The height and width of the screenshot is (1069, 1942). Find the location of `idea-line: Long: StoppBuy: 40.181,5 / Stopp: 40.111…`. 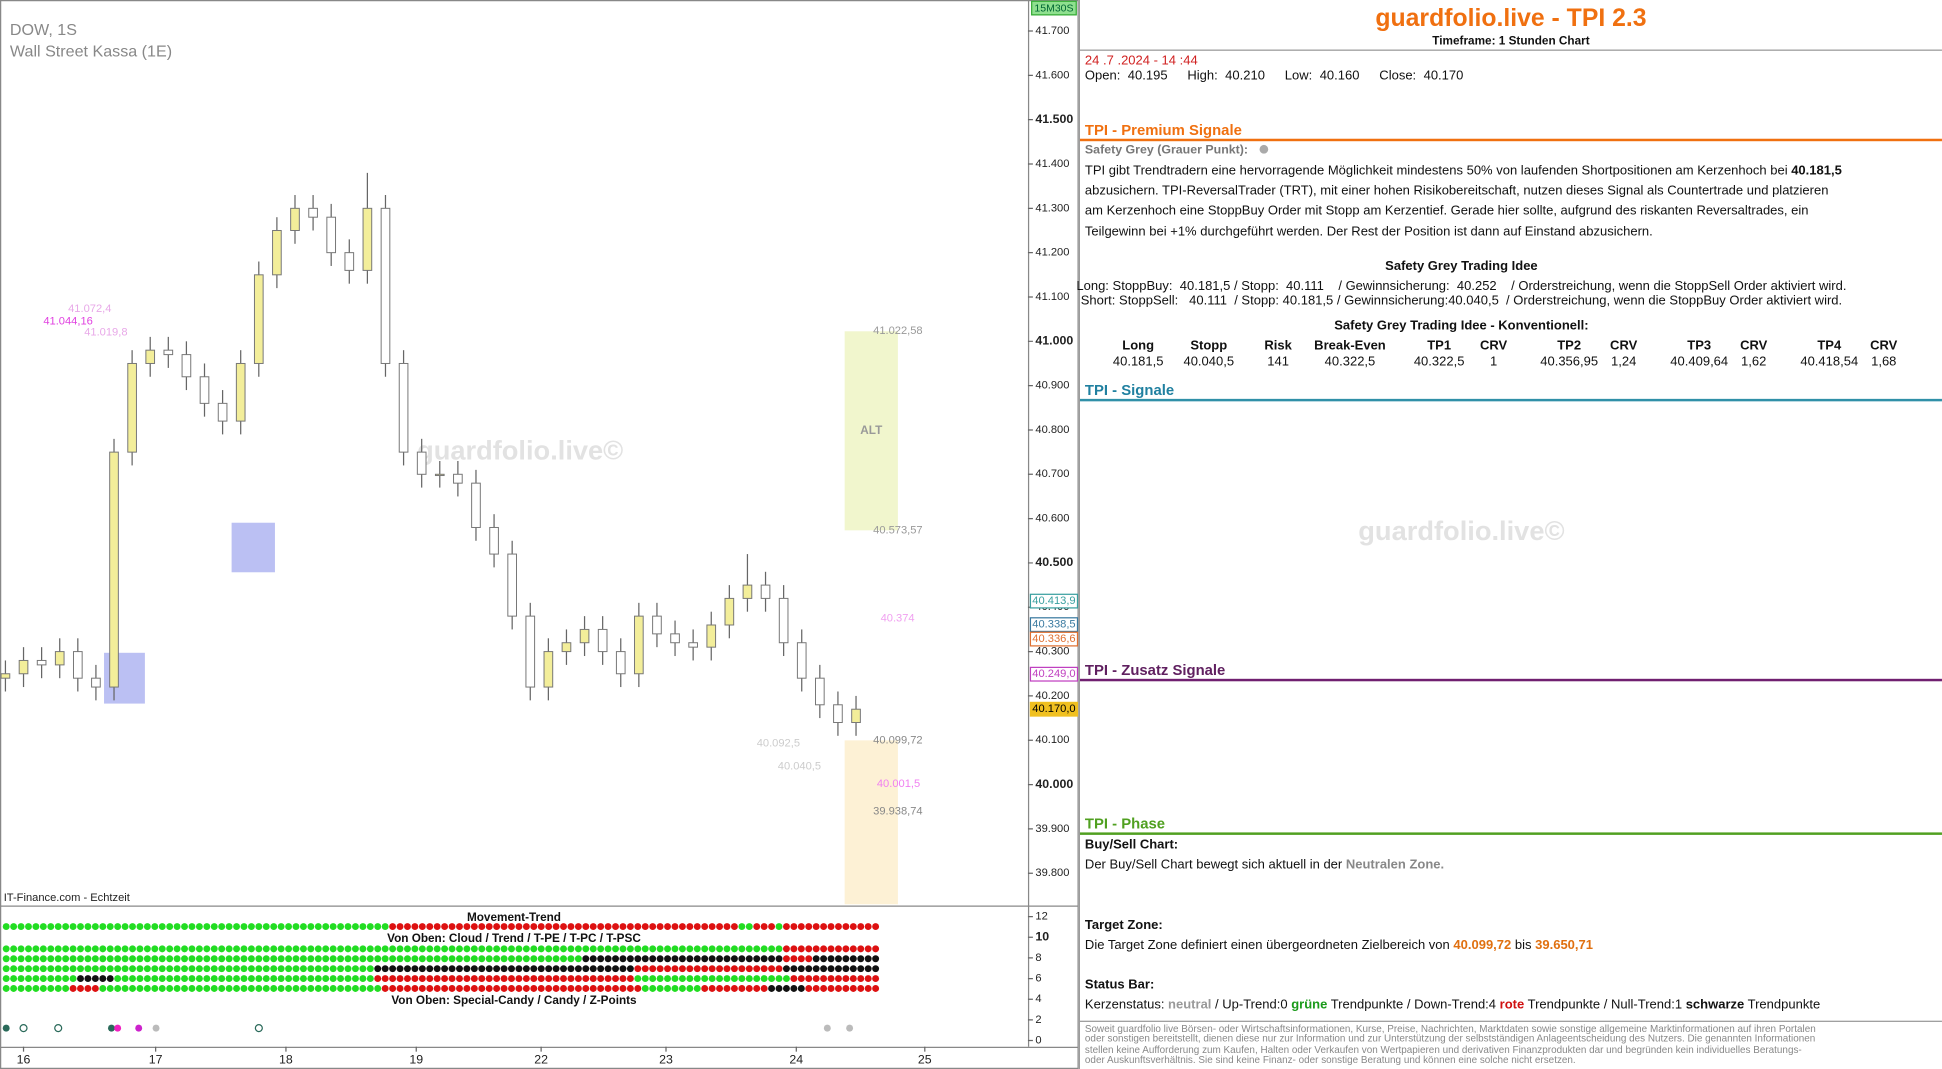

idea-line: Long: StoppBuy: 40.181,5 / Stopp: 40.111… is located at coordinates (1461, 286).